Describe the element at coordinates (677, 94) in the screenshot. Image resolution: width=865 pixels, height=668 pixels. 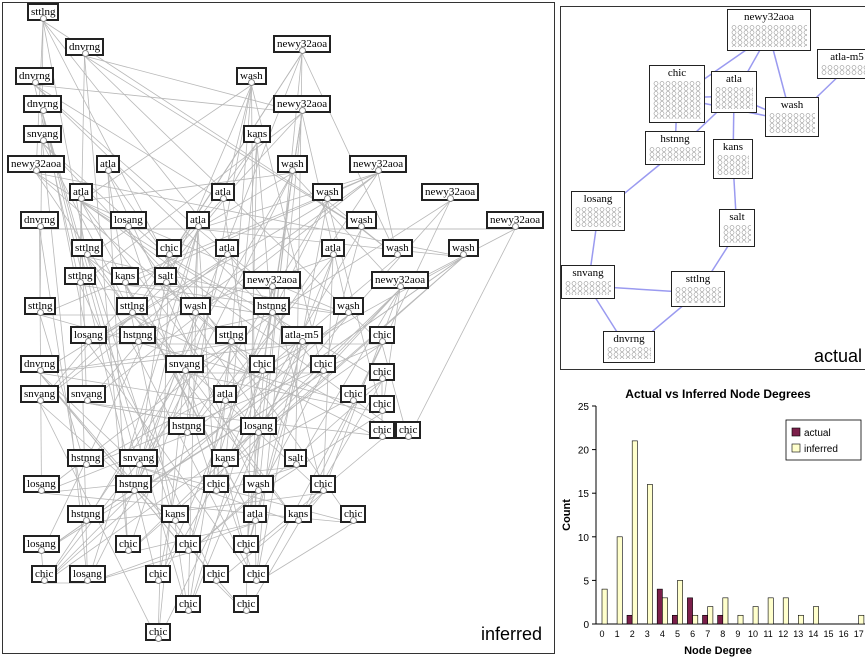
I see `actual-node: chic` at that location.